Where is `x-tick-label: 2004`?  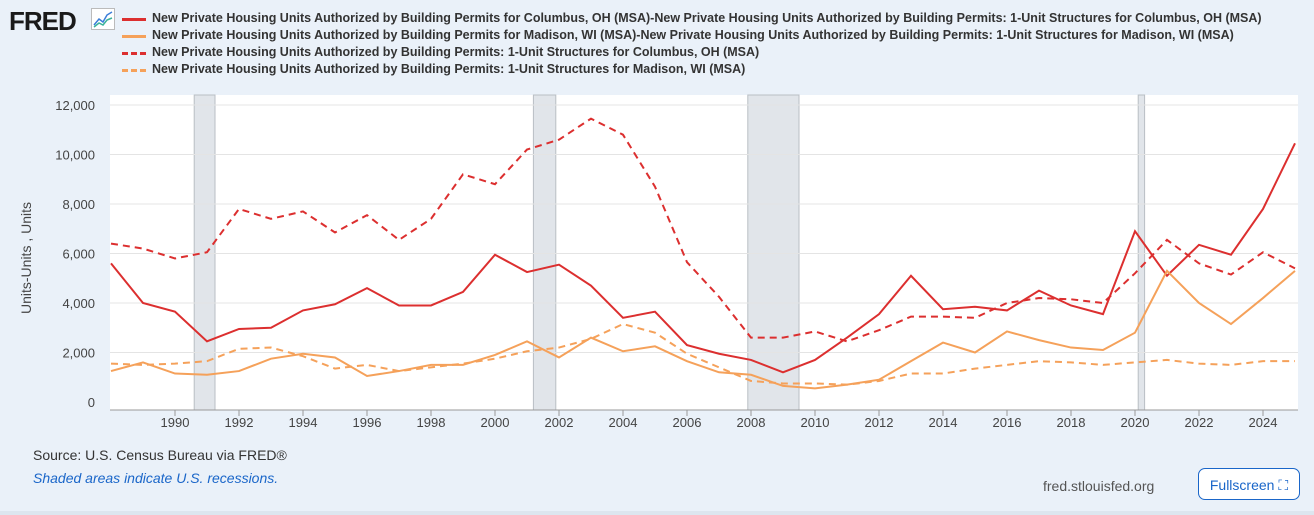 x-tick-label: 2004 is located at coordinates (623, 422).